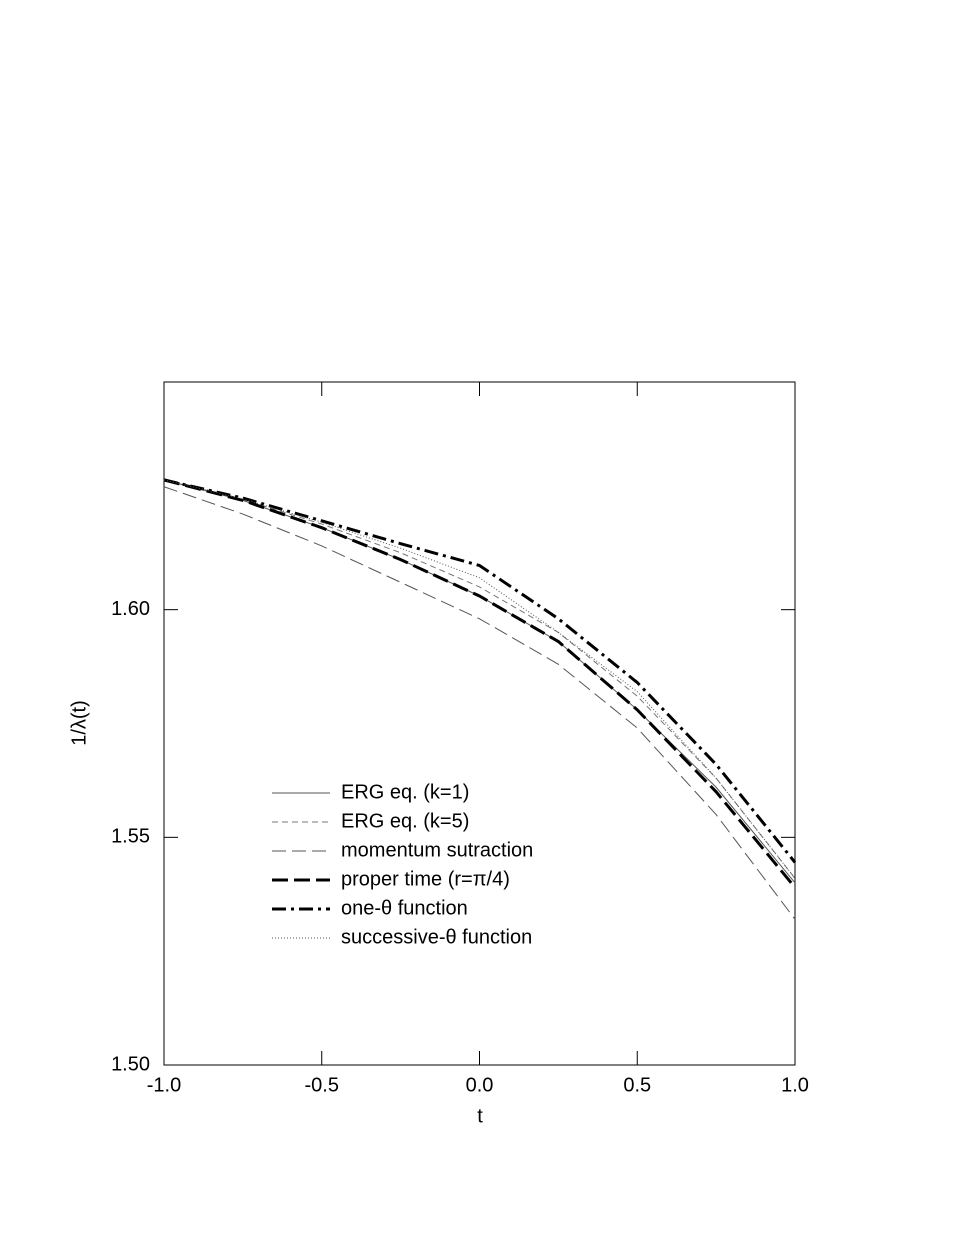  What do you see at coordinates (405, 792) in the screenshot?
I see `legend-label: ERG eq. (k=1)` at bounding box center [405, 792].